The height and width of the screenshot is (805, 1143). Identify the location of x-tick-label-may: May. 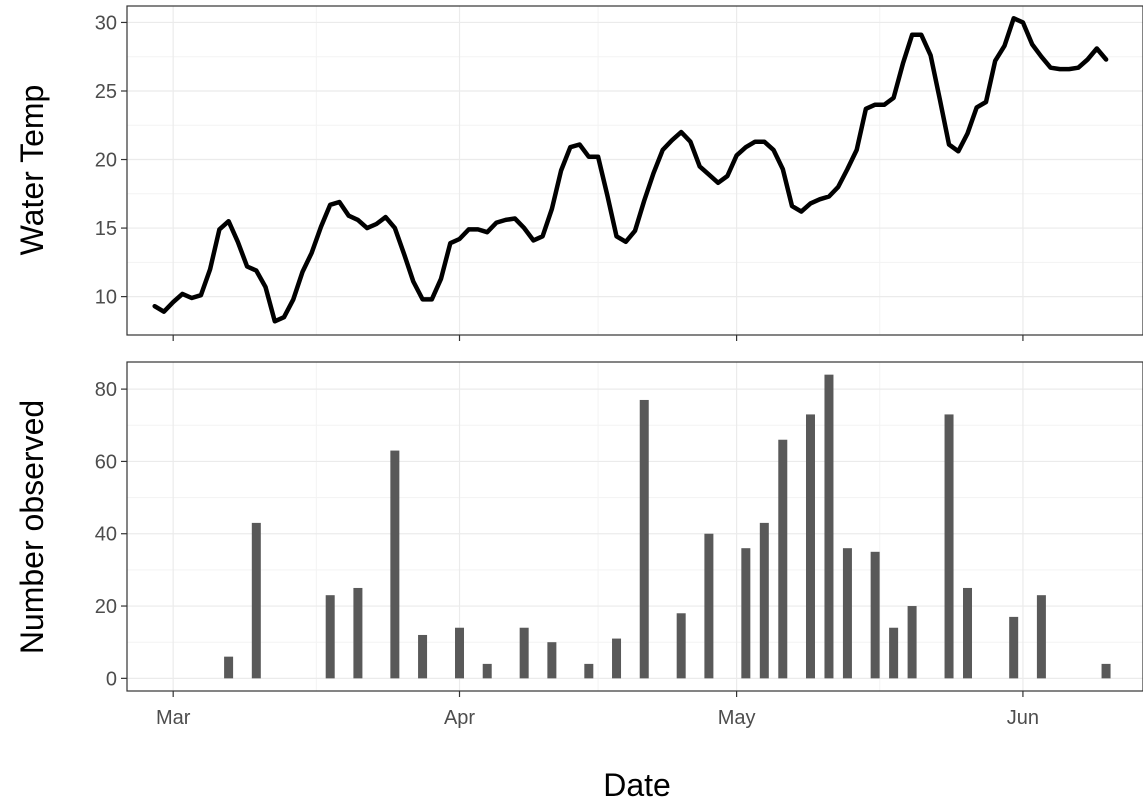
(737, 718).